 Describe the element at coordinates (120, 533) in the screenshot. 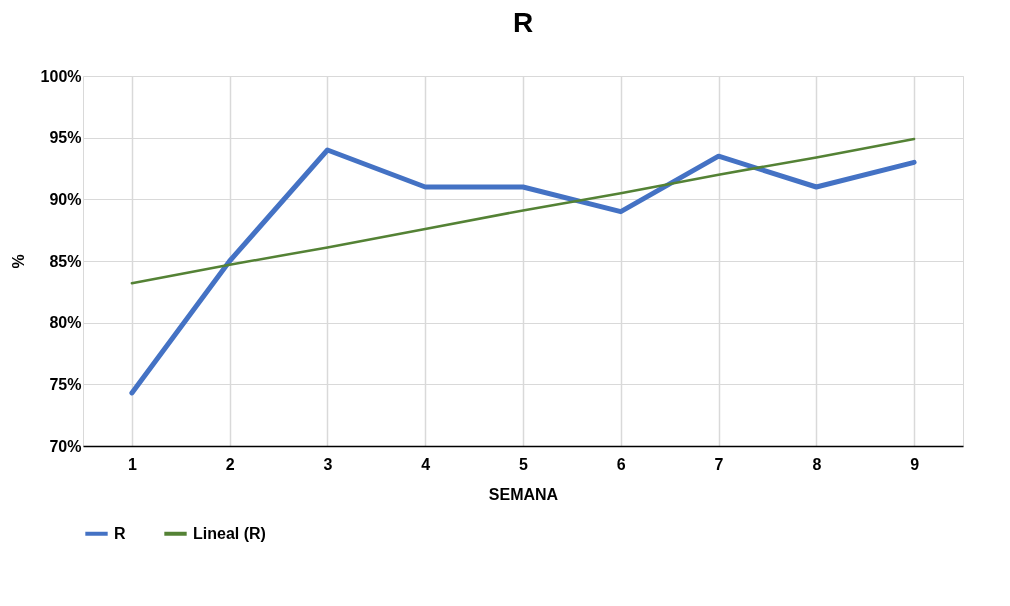

I see `legend-label: R` at that location.